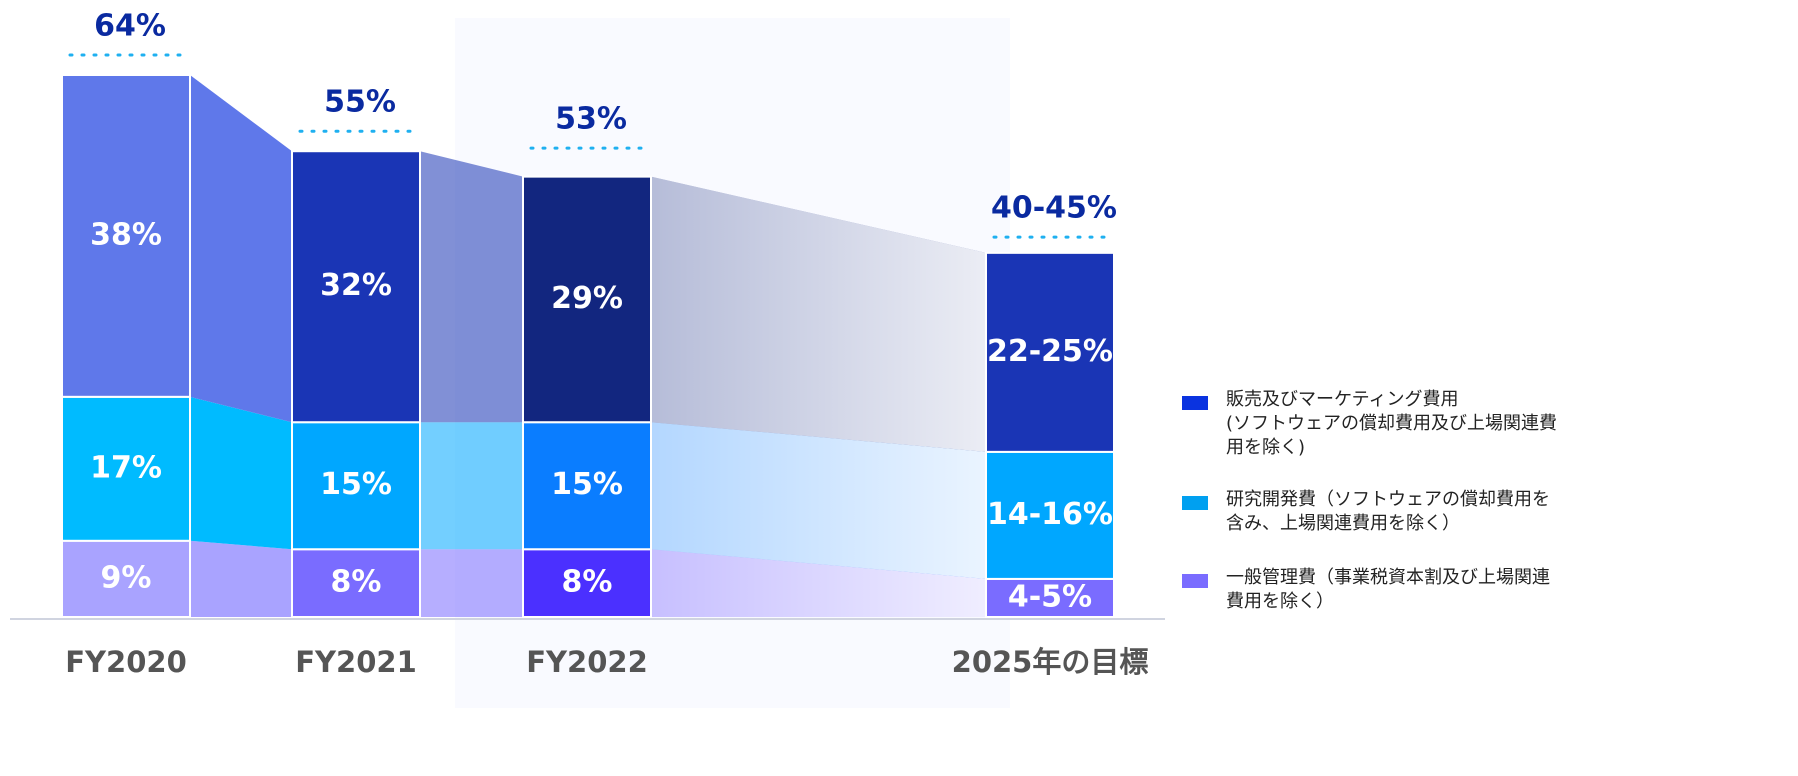 This screenshot has height=776, width=1798. What do you see at coordinates (1054, 208) in the screenshot?
I see `total-label: 40-45%` at bounding box center [1054, 208].